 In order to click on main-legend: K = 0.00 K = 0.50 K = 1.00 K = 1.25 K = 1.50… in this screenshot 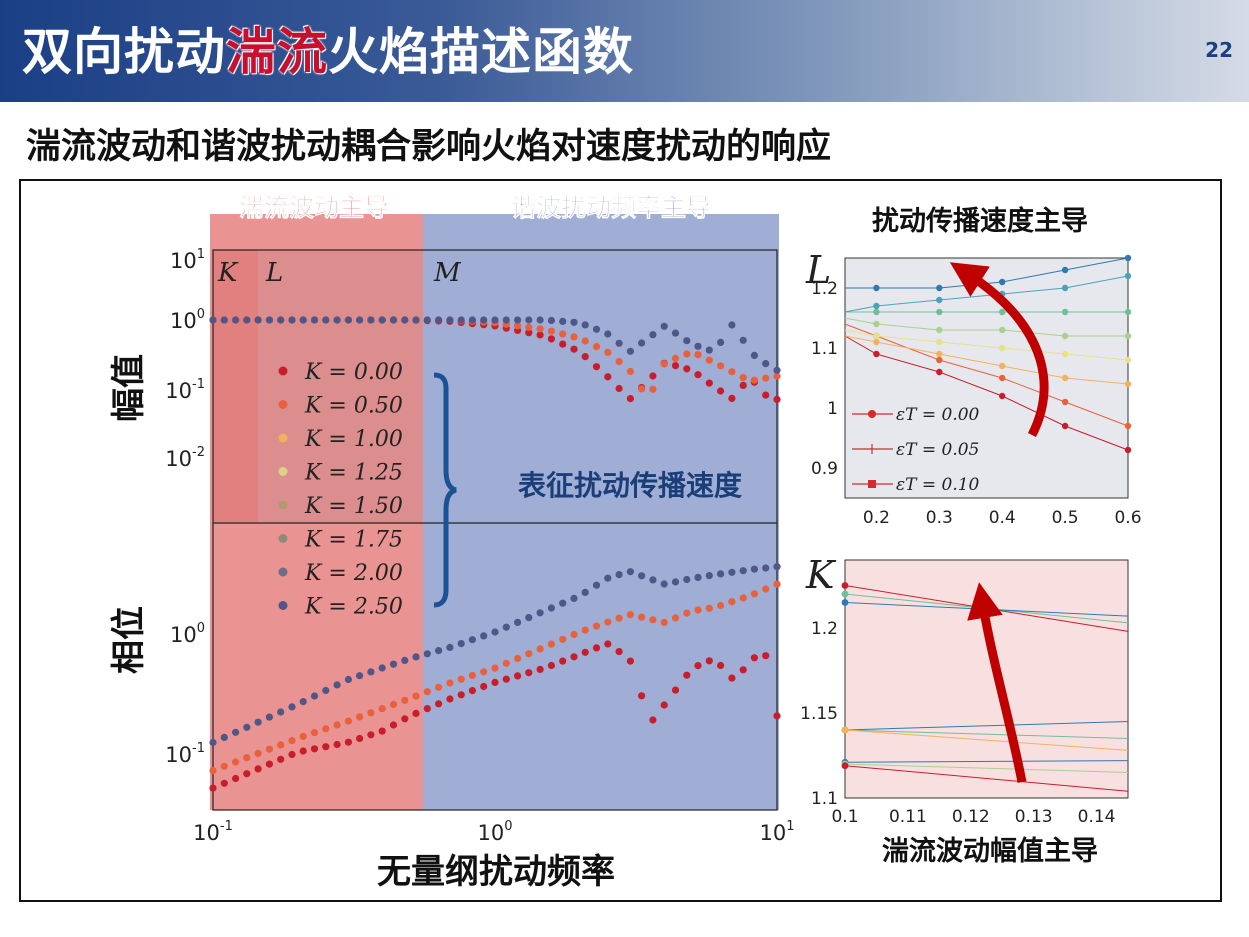, I will do `click(340, 490)`.